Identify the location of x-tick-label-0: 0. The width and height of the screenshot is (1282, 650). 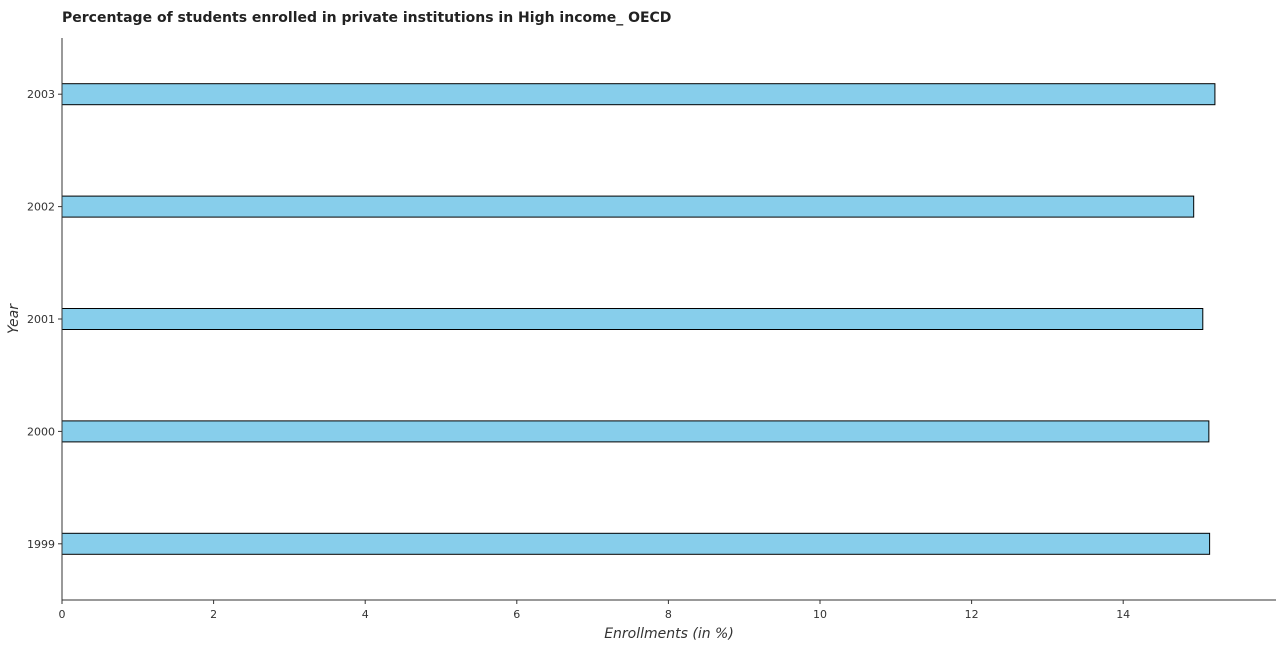
(62, 614).